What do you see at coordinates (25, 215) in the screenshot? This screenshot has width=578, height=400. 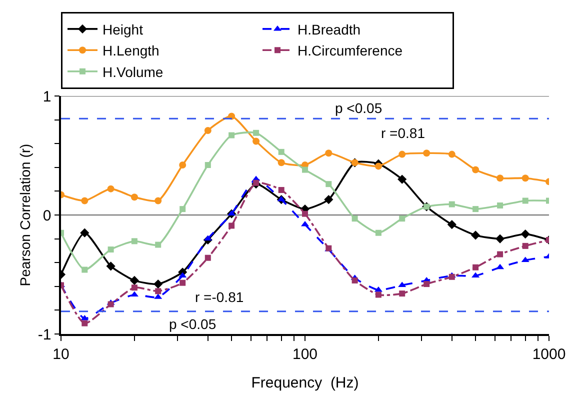 I see `y-axis-title: Pearson Correlation (r)` at bounding box center [25, 215].